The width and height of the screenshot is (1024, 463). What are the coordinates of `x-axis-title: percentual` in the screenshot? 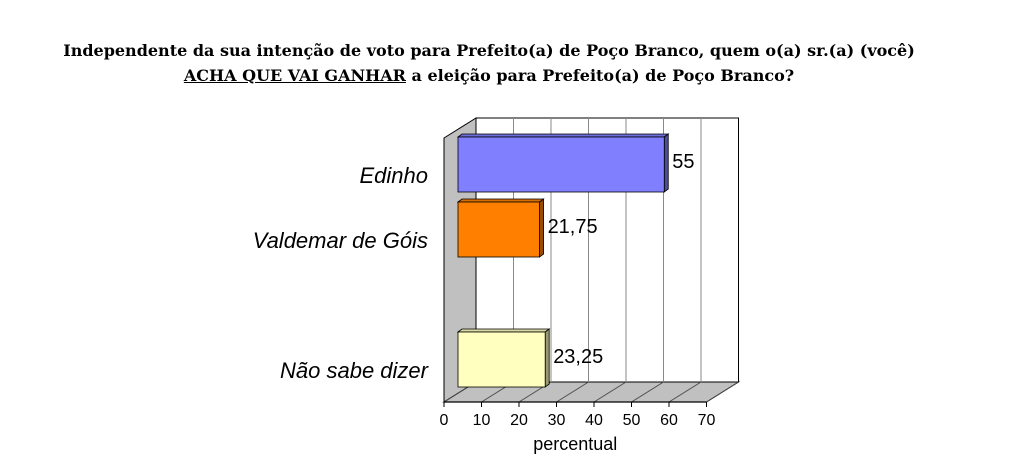 It's located at (575, 444).